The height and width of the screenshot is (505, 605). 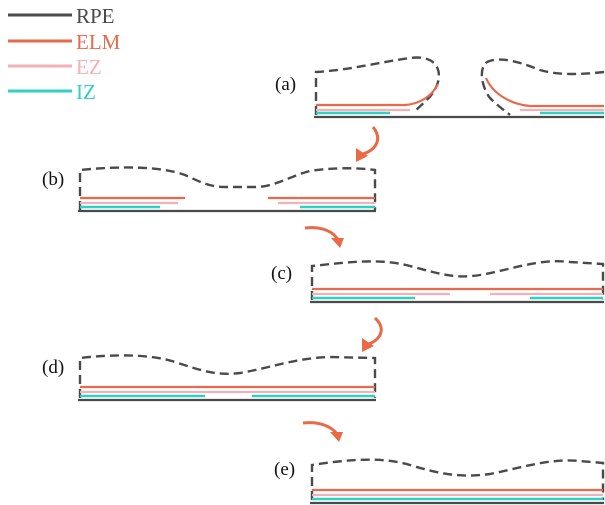 I want to click on panel-label-b: (b), so click(x=53, y=179).